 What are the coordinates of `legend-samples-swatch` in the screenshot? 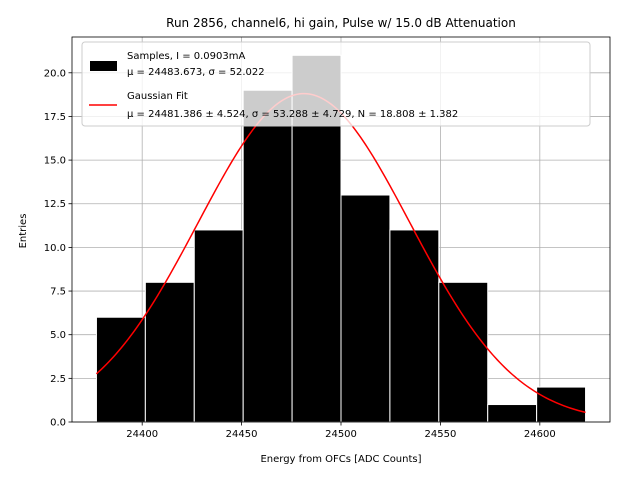 It's located at (103, 66).